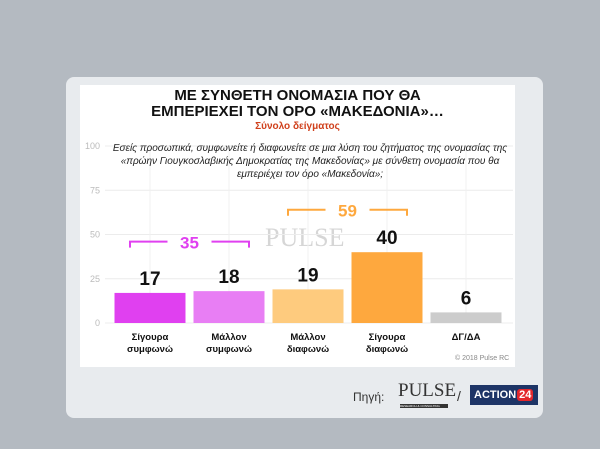 Image resolution: width=600 pixels, height=449 pixels. Describe the element at coordinates (95, 235) in the screenshot. I see `y-tick-label: 50` at that location.